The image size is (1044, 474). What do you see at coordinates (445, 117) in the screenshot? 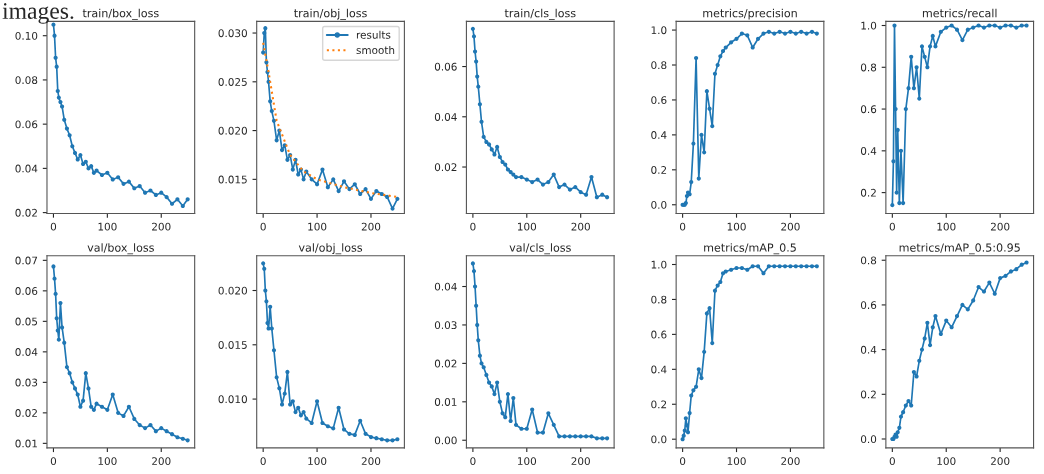
I see `y-tick-label: 0.04` at bounding box center [445, 117].